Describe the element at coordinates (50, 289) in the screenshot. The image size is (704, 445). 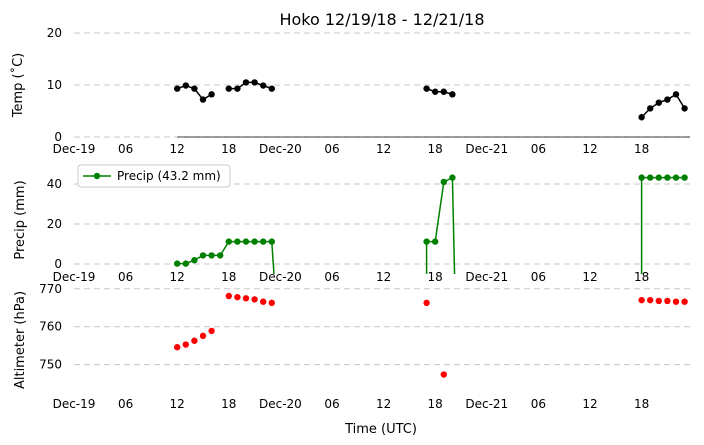
I see `y-tick-label: 770` at that location.